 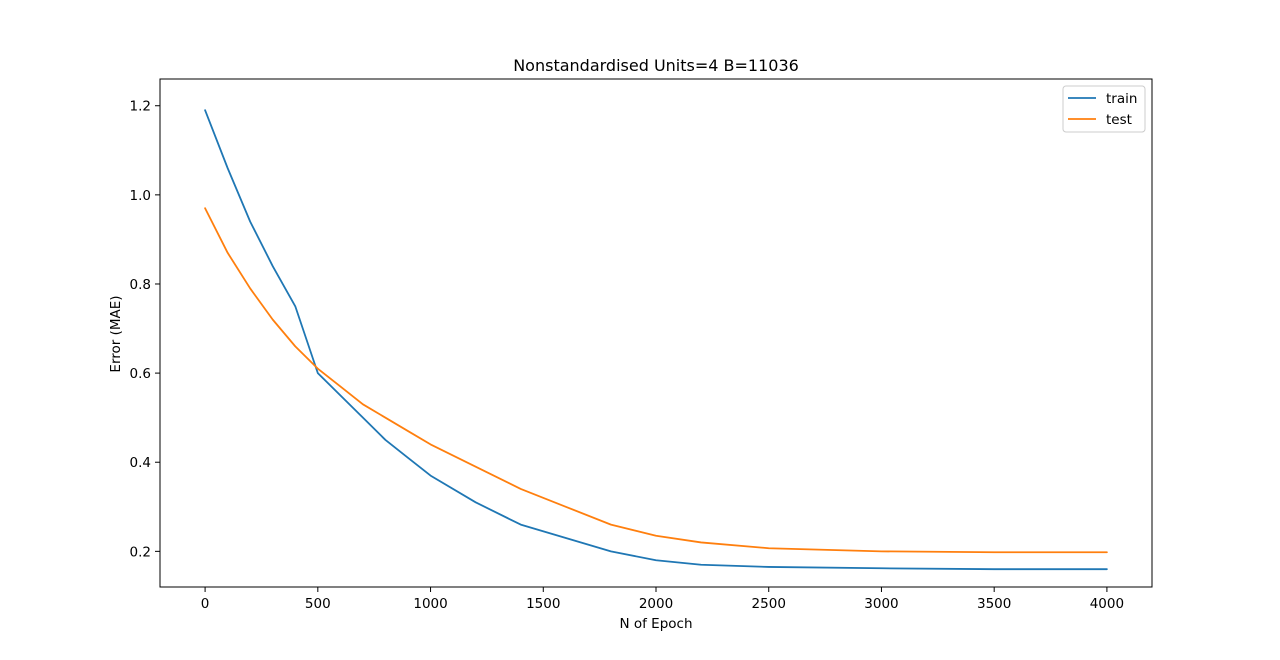 What do you see at coordinates (1107, 604) in the screenshot?
I see `x-tick-label: 4000` at bounding box center [1107, 604].